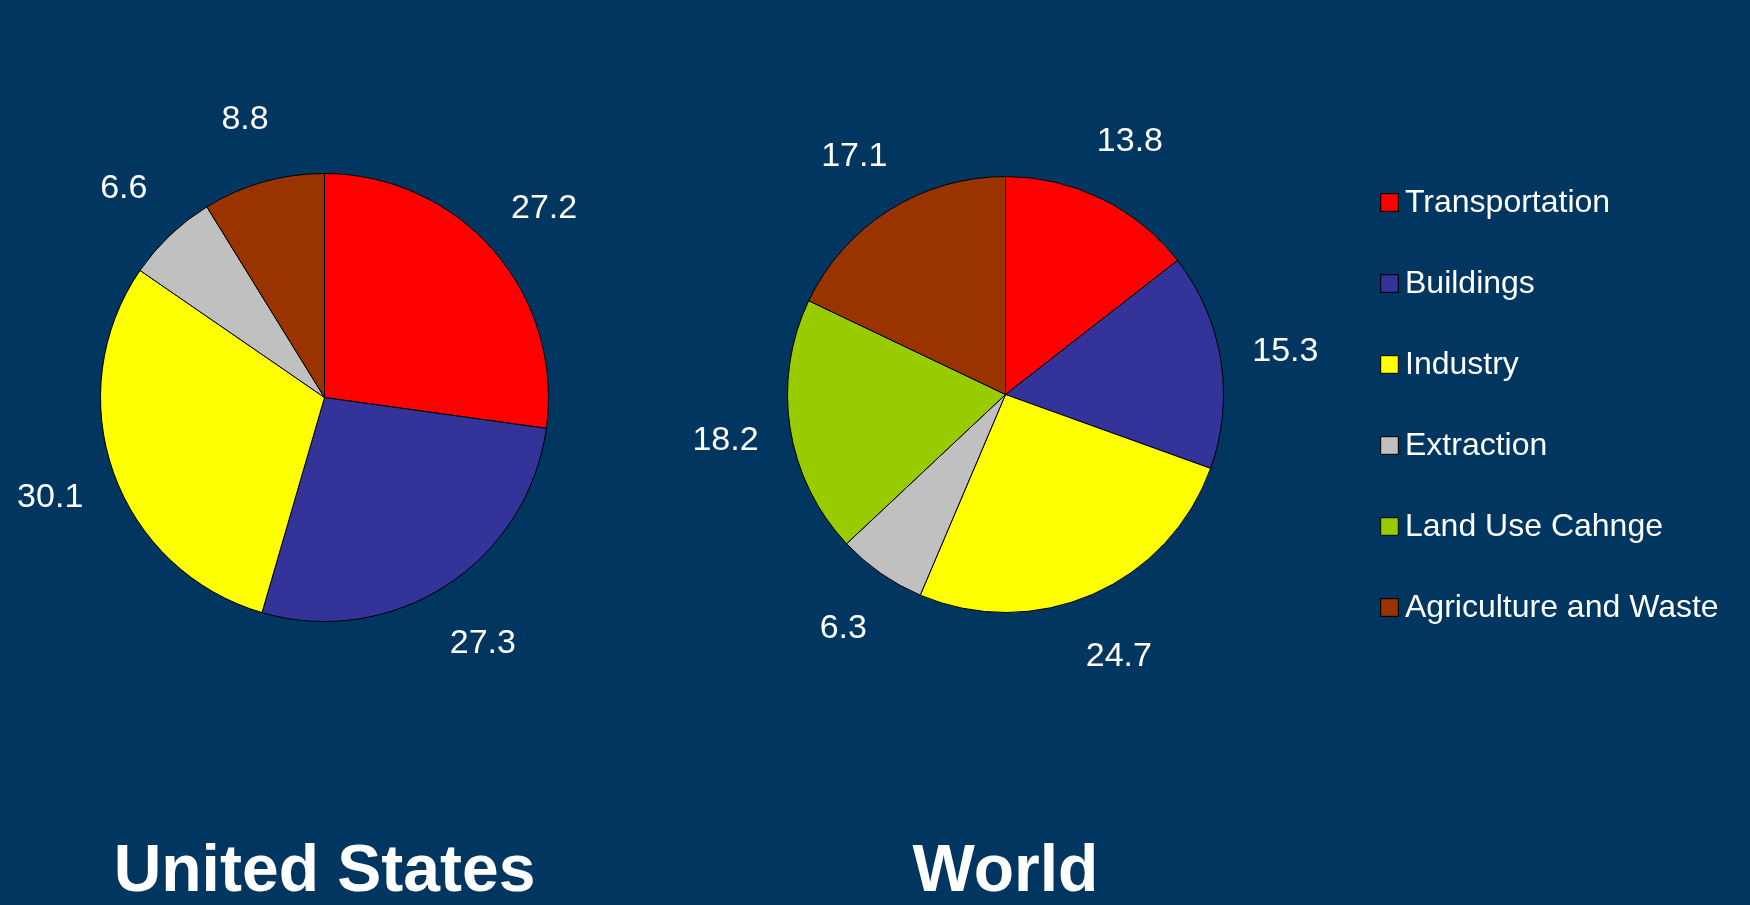 Image resolution: width=1750 pixels, height=905 pixels. Describe the element at coordinates (725, 437) in the screenshot. I see `data-label: 18.2` at that location.